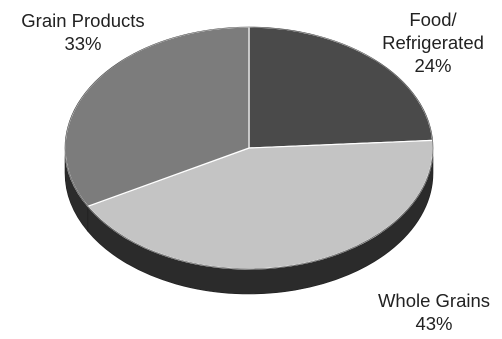 This screenshot has height=339, width=502. What do you see at coordinates (83, 32) in the screenshot?
I see `slice-label-grain-products: Grain Products 33%` at bounding box center [83, 32].